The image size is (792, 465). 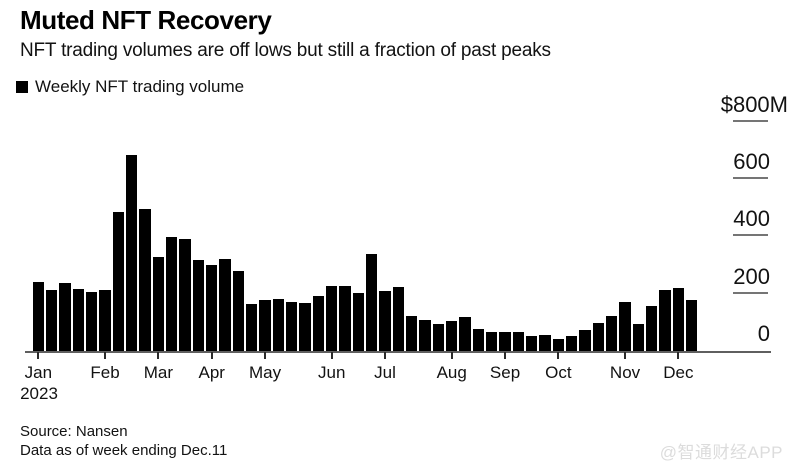 What do you see at coordinates (678, 355) in the screenshot?
I see `x-axis-tick-dec` at bounding box center [678, 355].